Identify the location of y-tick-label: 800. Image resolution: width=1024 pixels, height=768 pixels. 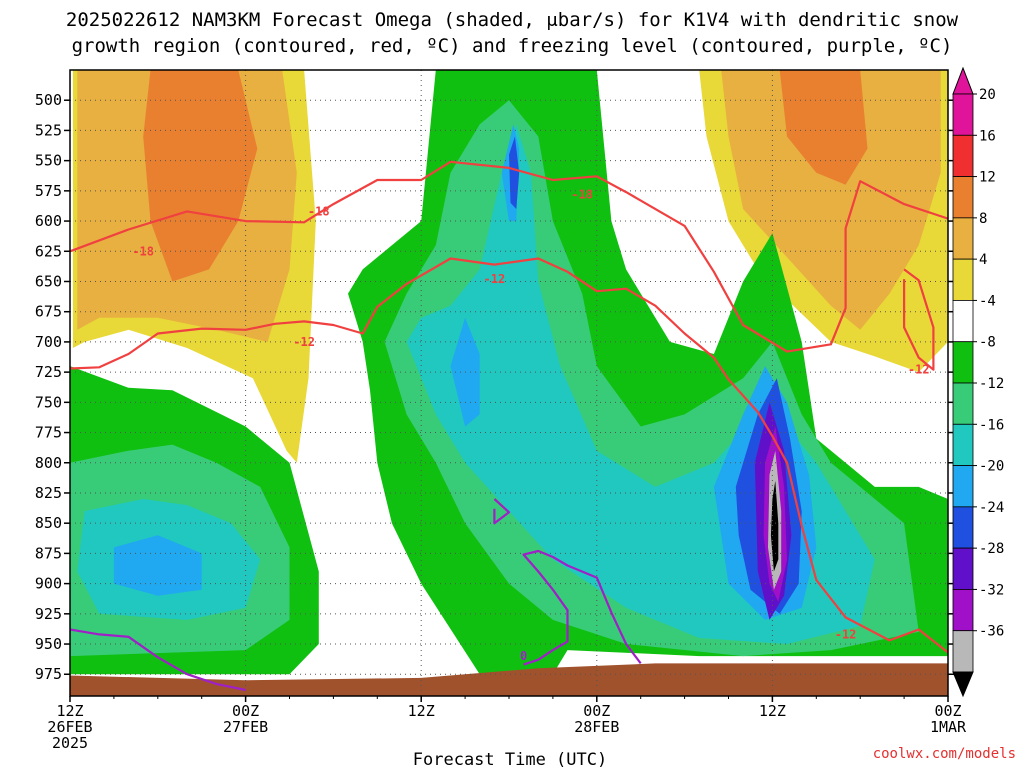
(48, 463).